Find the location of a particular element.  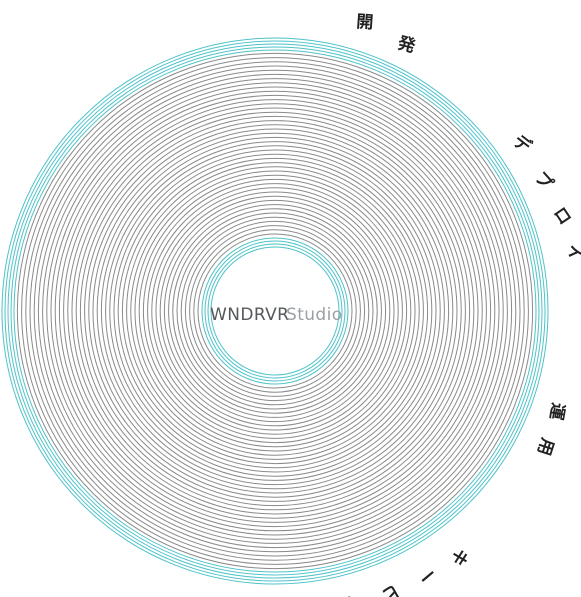

logo-wordmark: WNDRVR is located at coordinates (249, 315).